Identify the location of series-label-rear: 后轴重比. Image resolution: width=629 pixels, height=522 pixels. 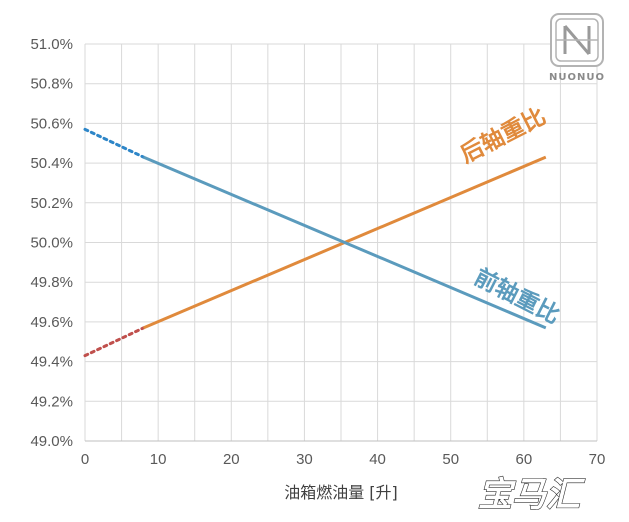
(503, 136).